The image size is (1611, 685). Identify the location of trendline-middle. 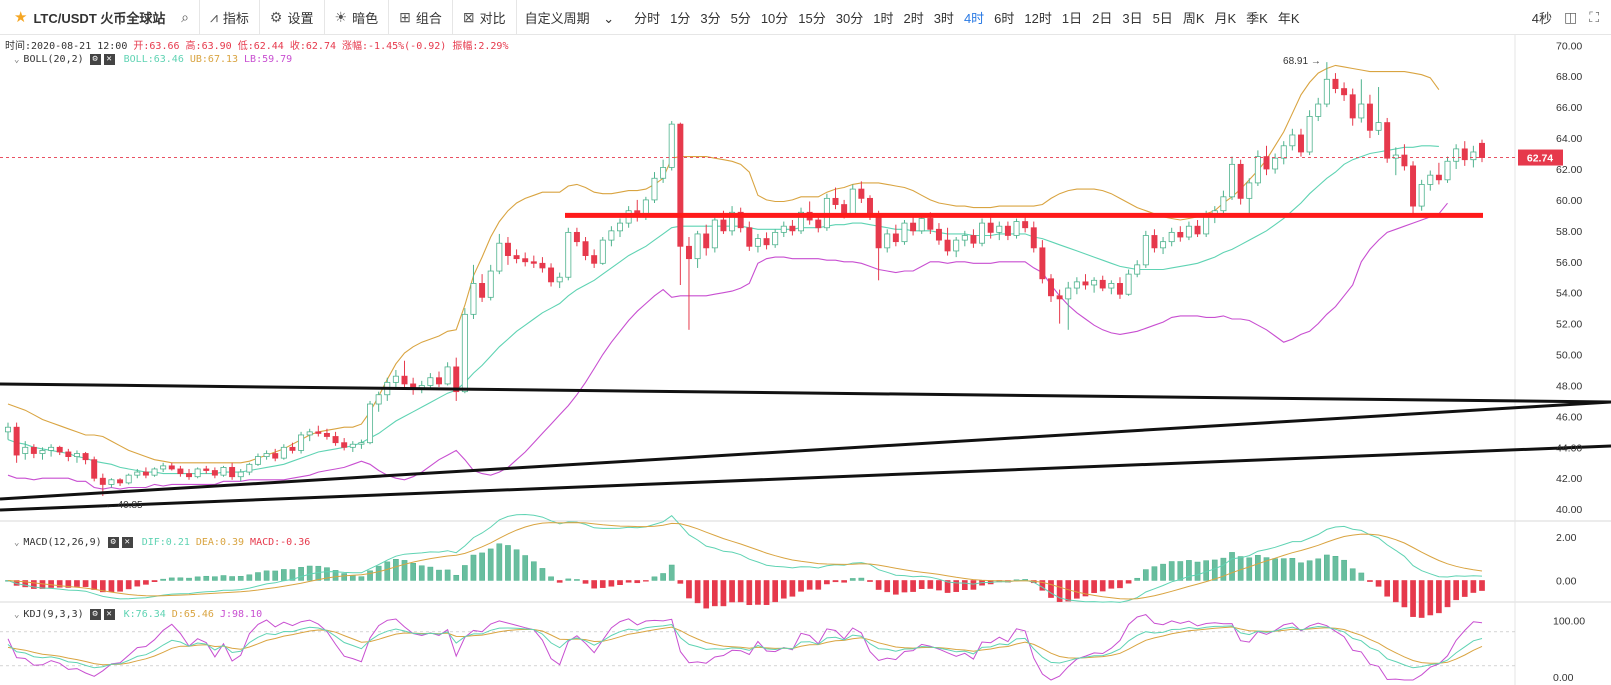
(805, 450).